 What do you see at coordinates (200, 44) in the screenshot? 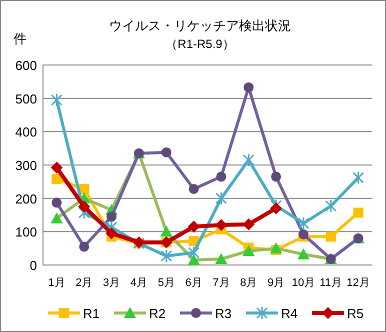
I see `chart-subtitle: （R1-R5.9）` at bounding box center [200, 44].